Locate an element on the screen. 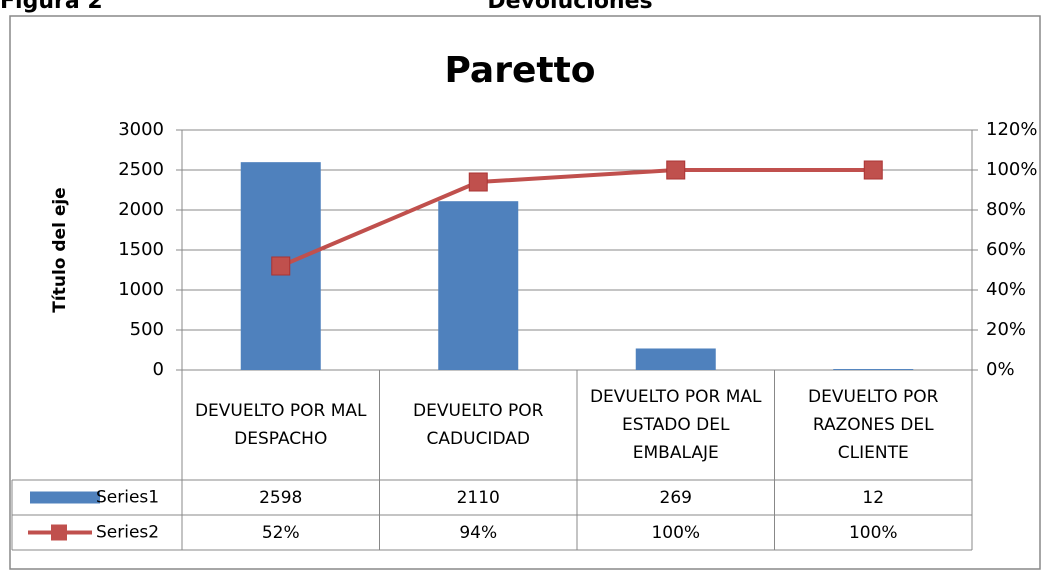 The image size is (1048, 572). legend-label: Series1 is located at coordinates (127, 498).